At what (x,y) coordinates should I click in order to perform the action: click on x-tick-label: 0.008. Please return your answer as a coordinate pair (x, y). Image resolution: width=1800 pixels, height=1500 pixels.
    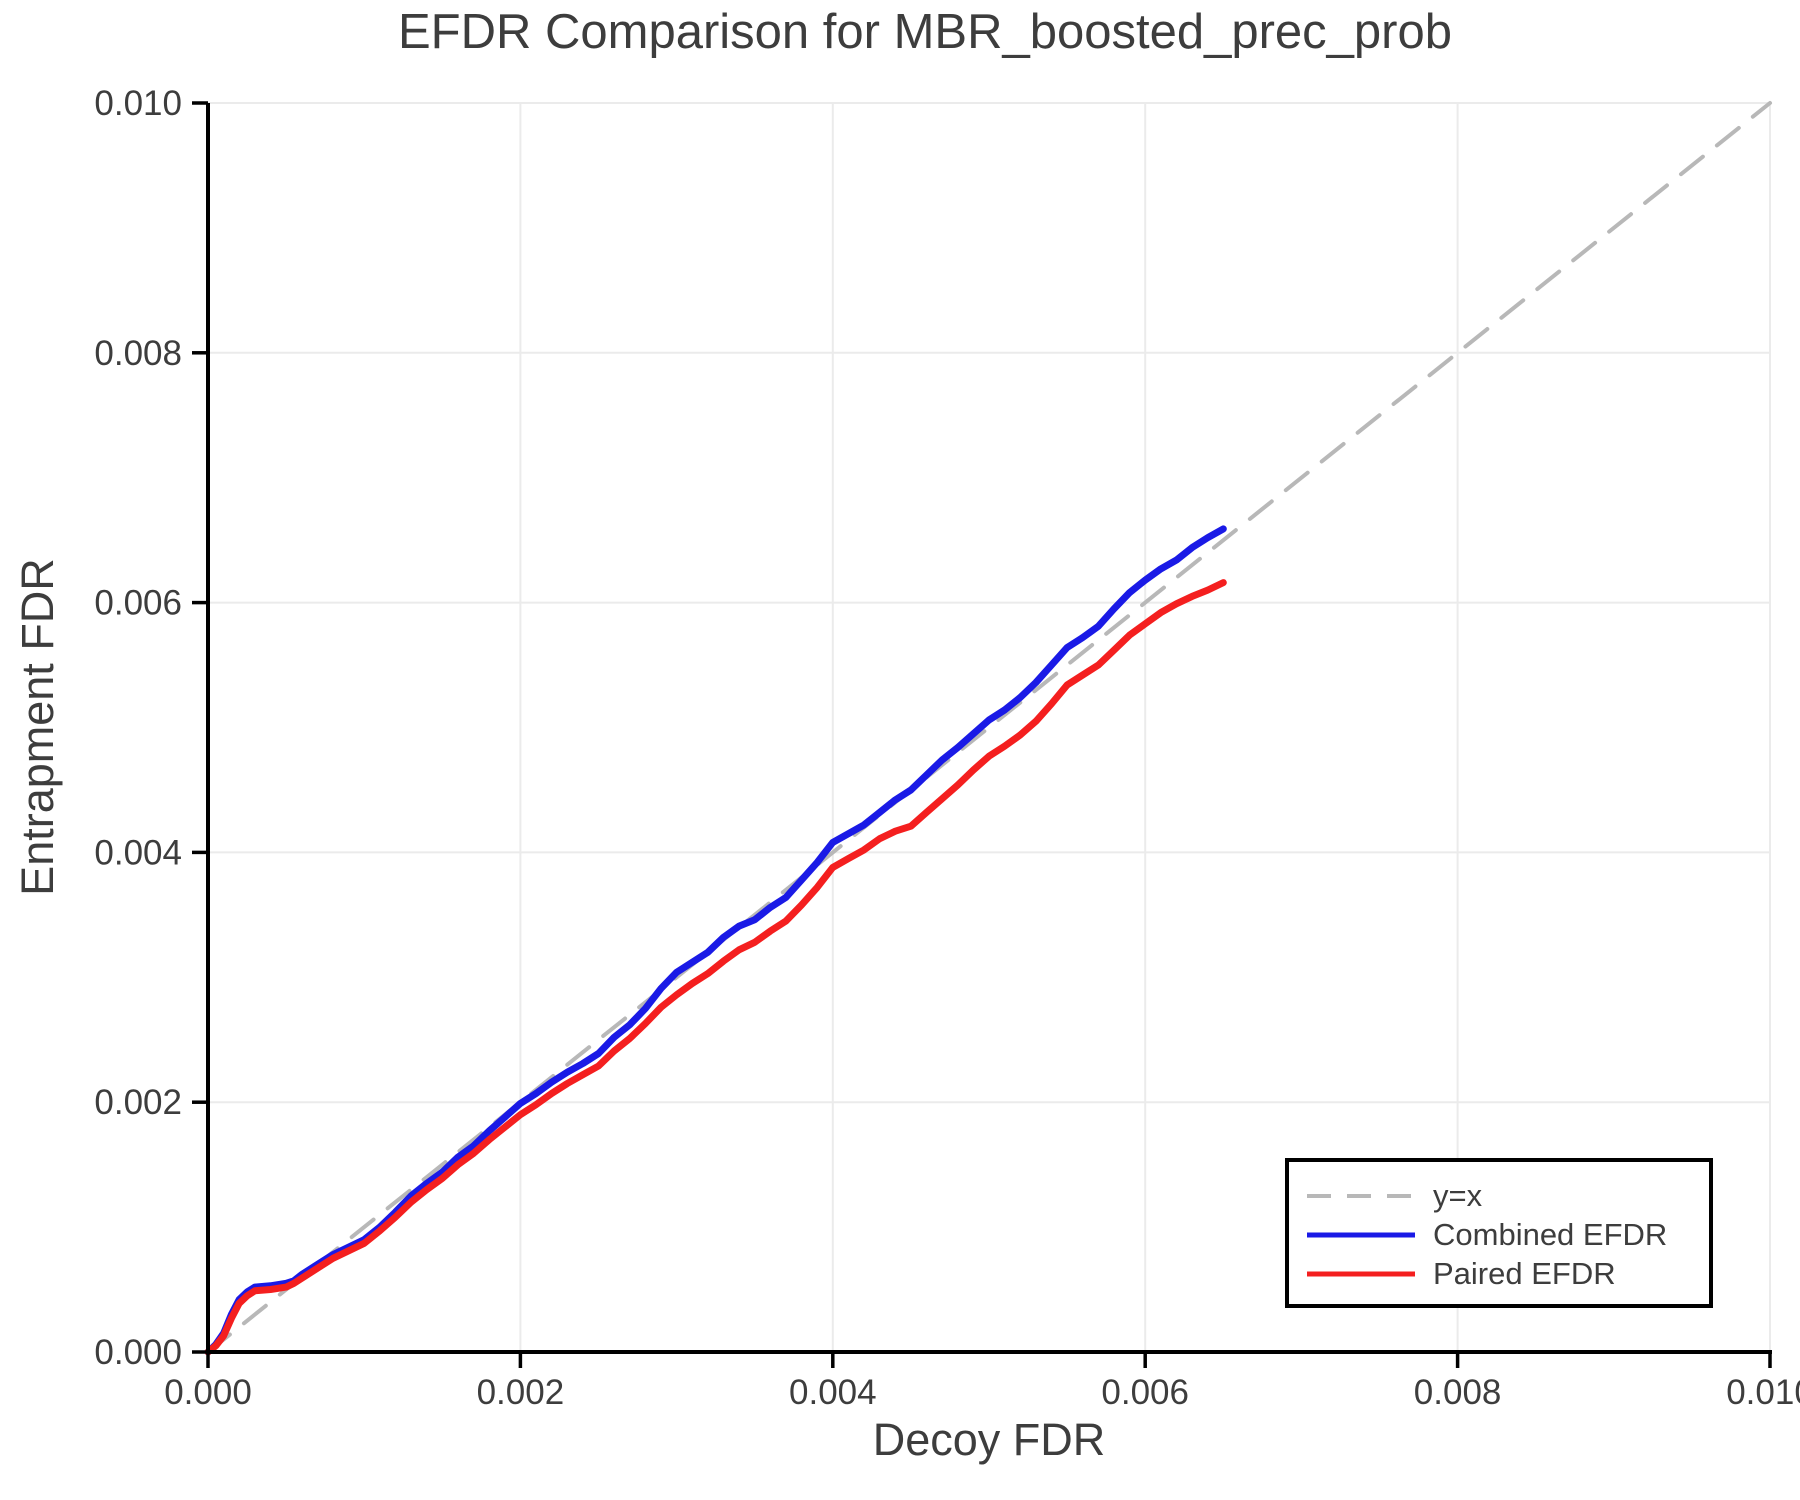
    Looking at the image, I should click on (1458, 1392).